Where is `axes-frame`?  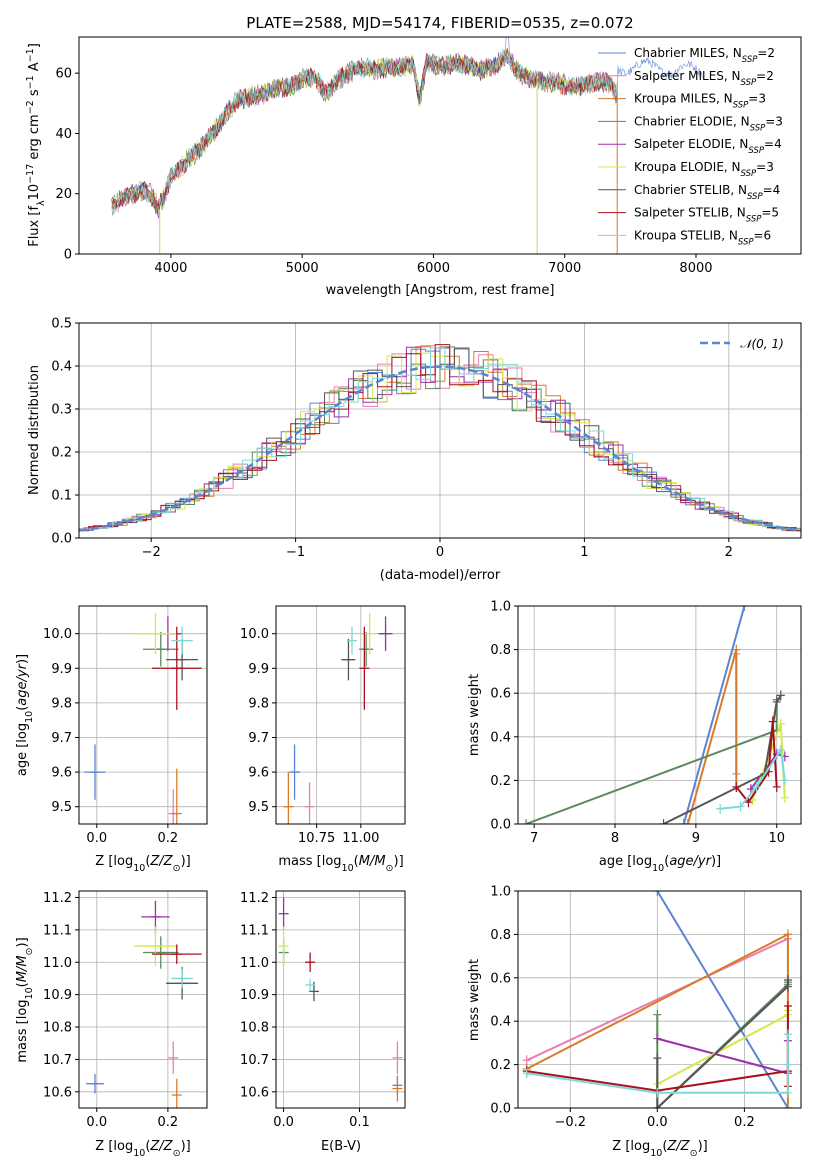
axes-frame is located at coordinates (340, 999).